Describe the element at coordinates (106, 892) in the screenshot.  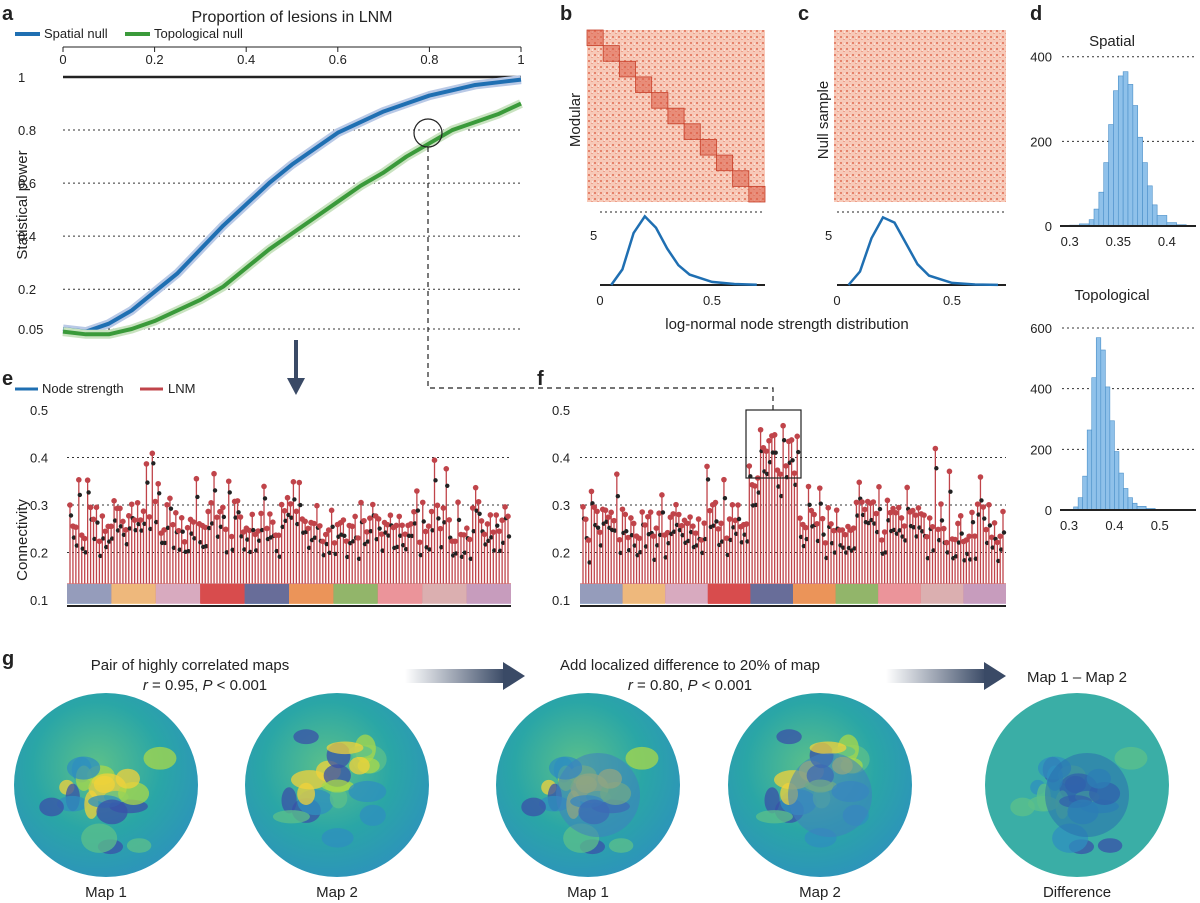
I see `g-map-label-1: Map 1` at that location.